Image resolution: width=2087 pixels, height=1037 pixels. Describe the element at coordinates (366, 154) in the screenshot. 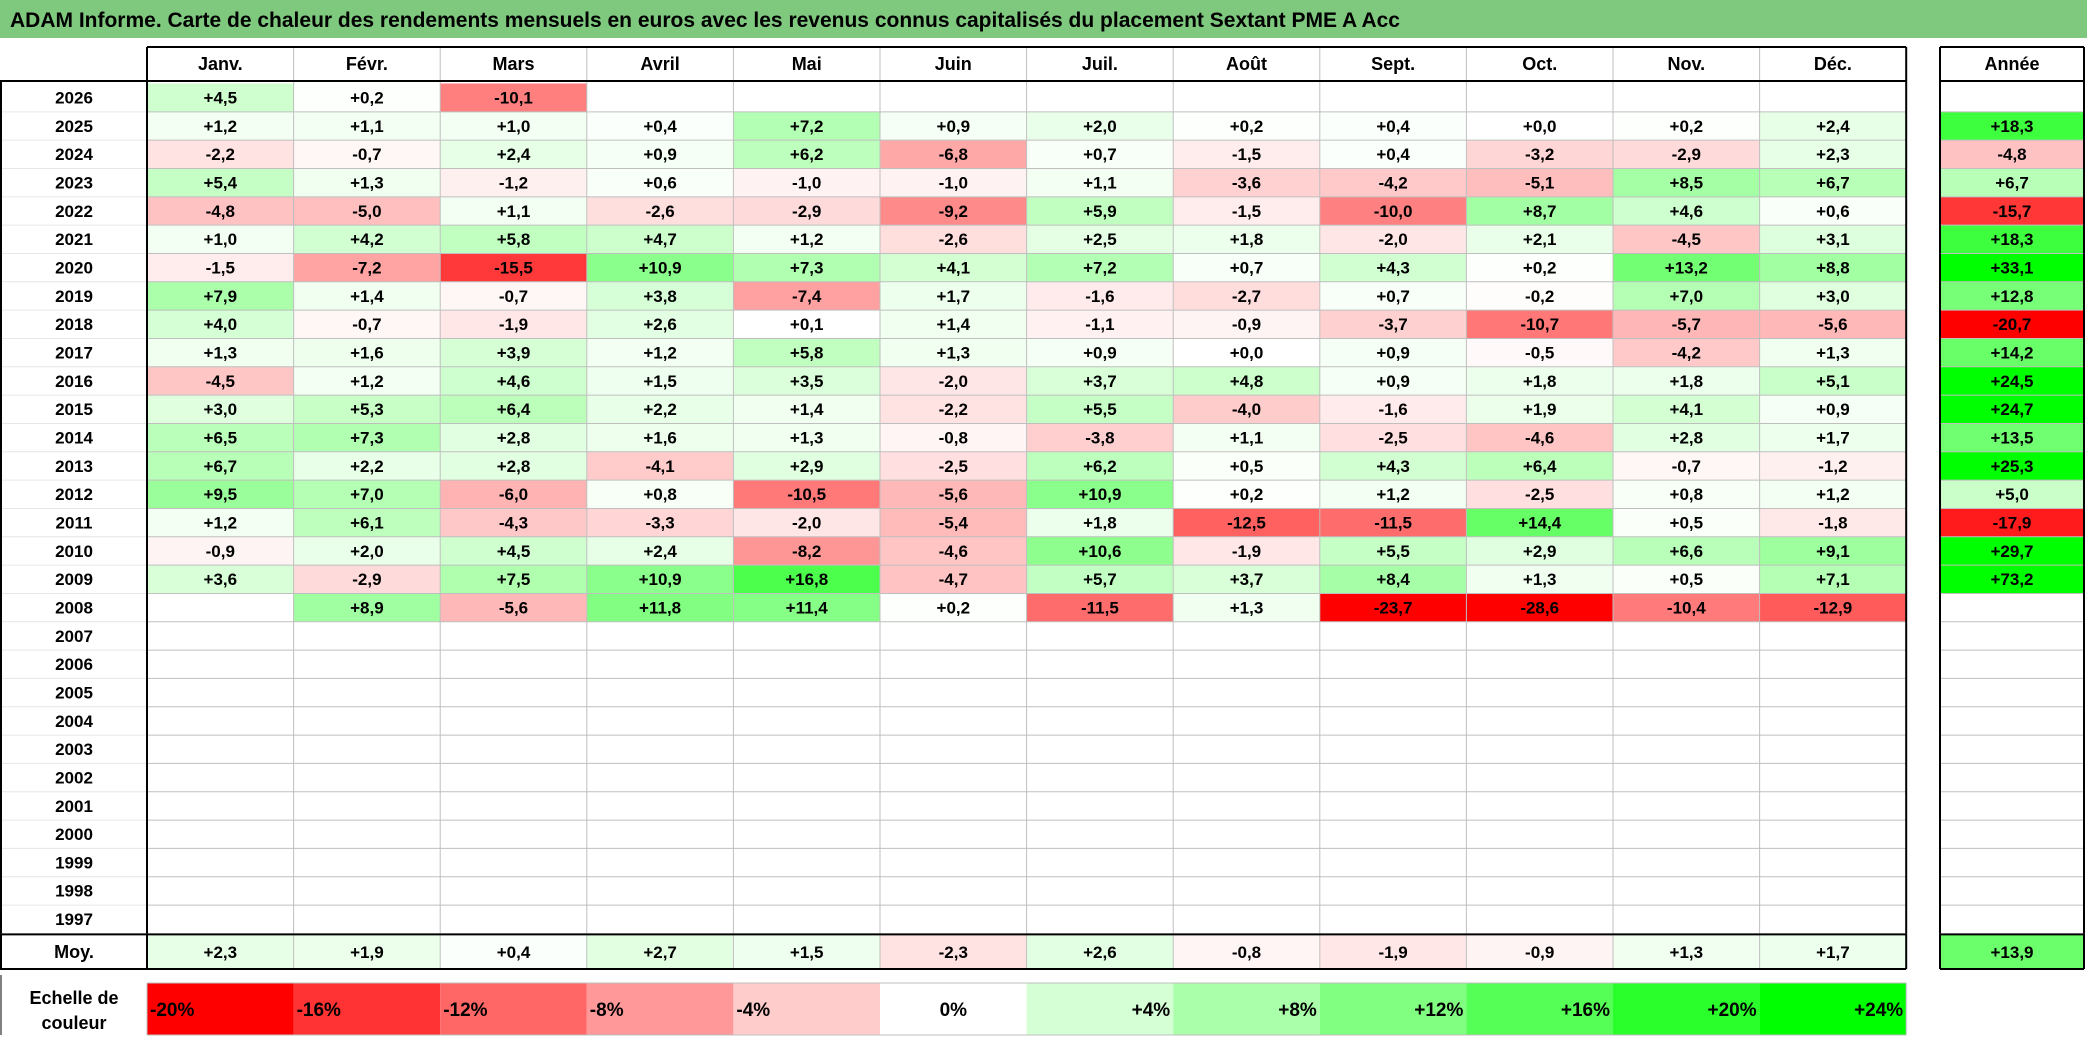

I see `cell-value: -0,7` at that location.